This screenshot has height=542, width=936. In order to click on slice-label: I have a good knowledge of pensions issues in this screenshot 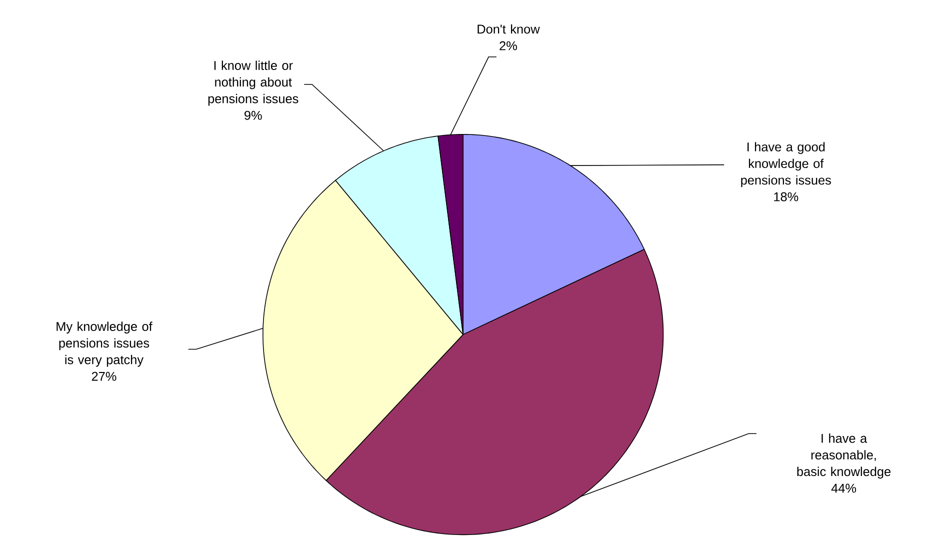, I will do `click(786, 165)`.